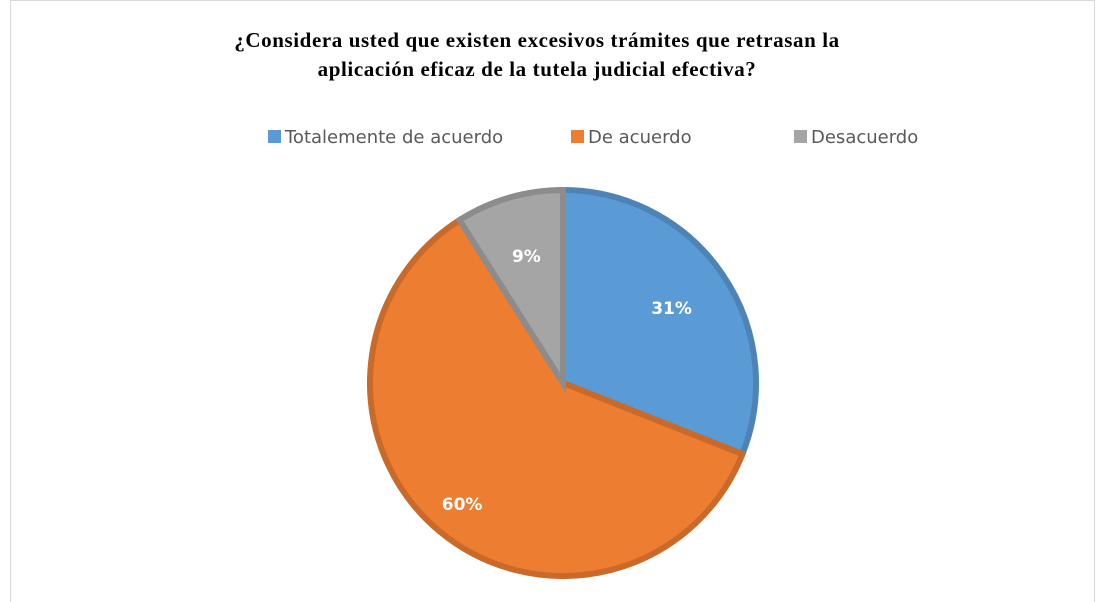  Describe the element at coordinates (526, 257) in the screenshot. I see `data-label: 9%` at that location.